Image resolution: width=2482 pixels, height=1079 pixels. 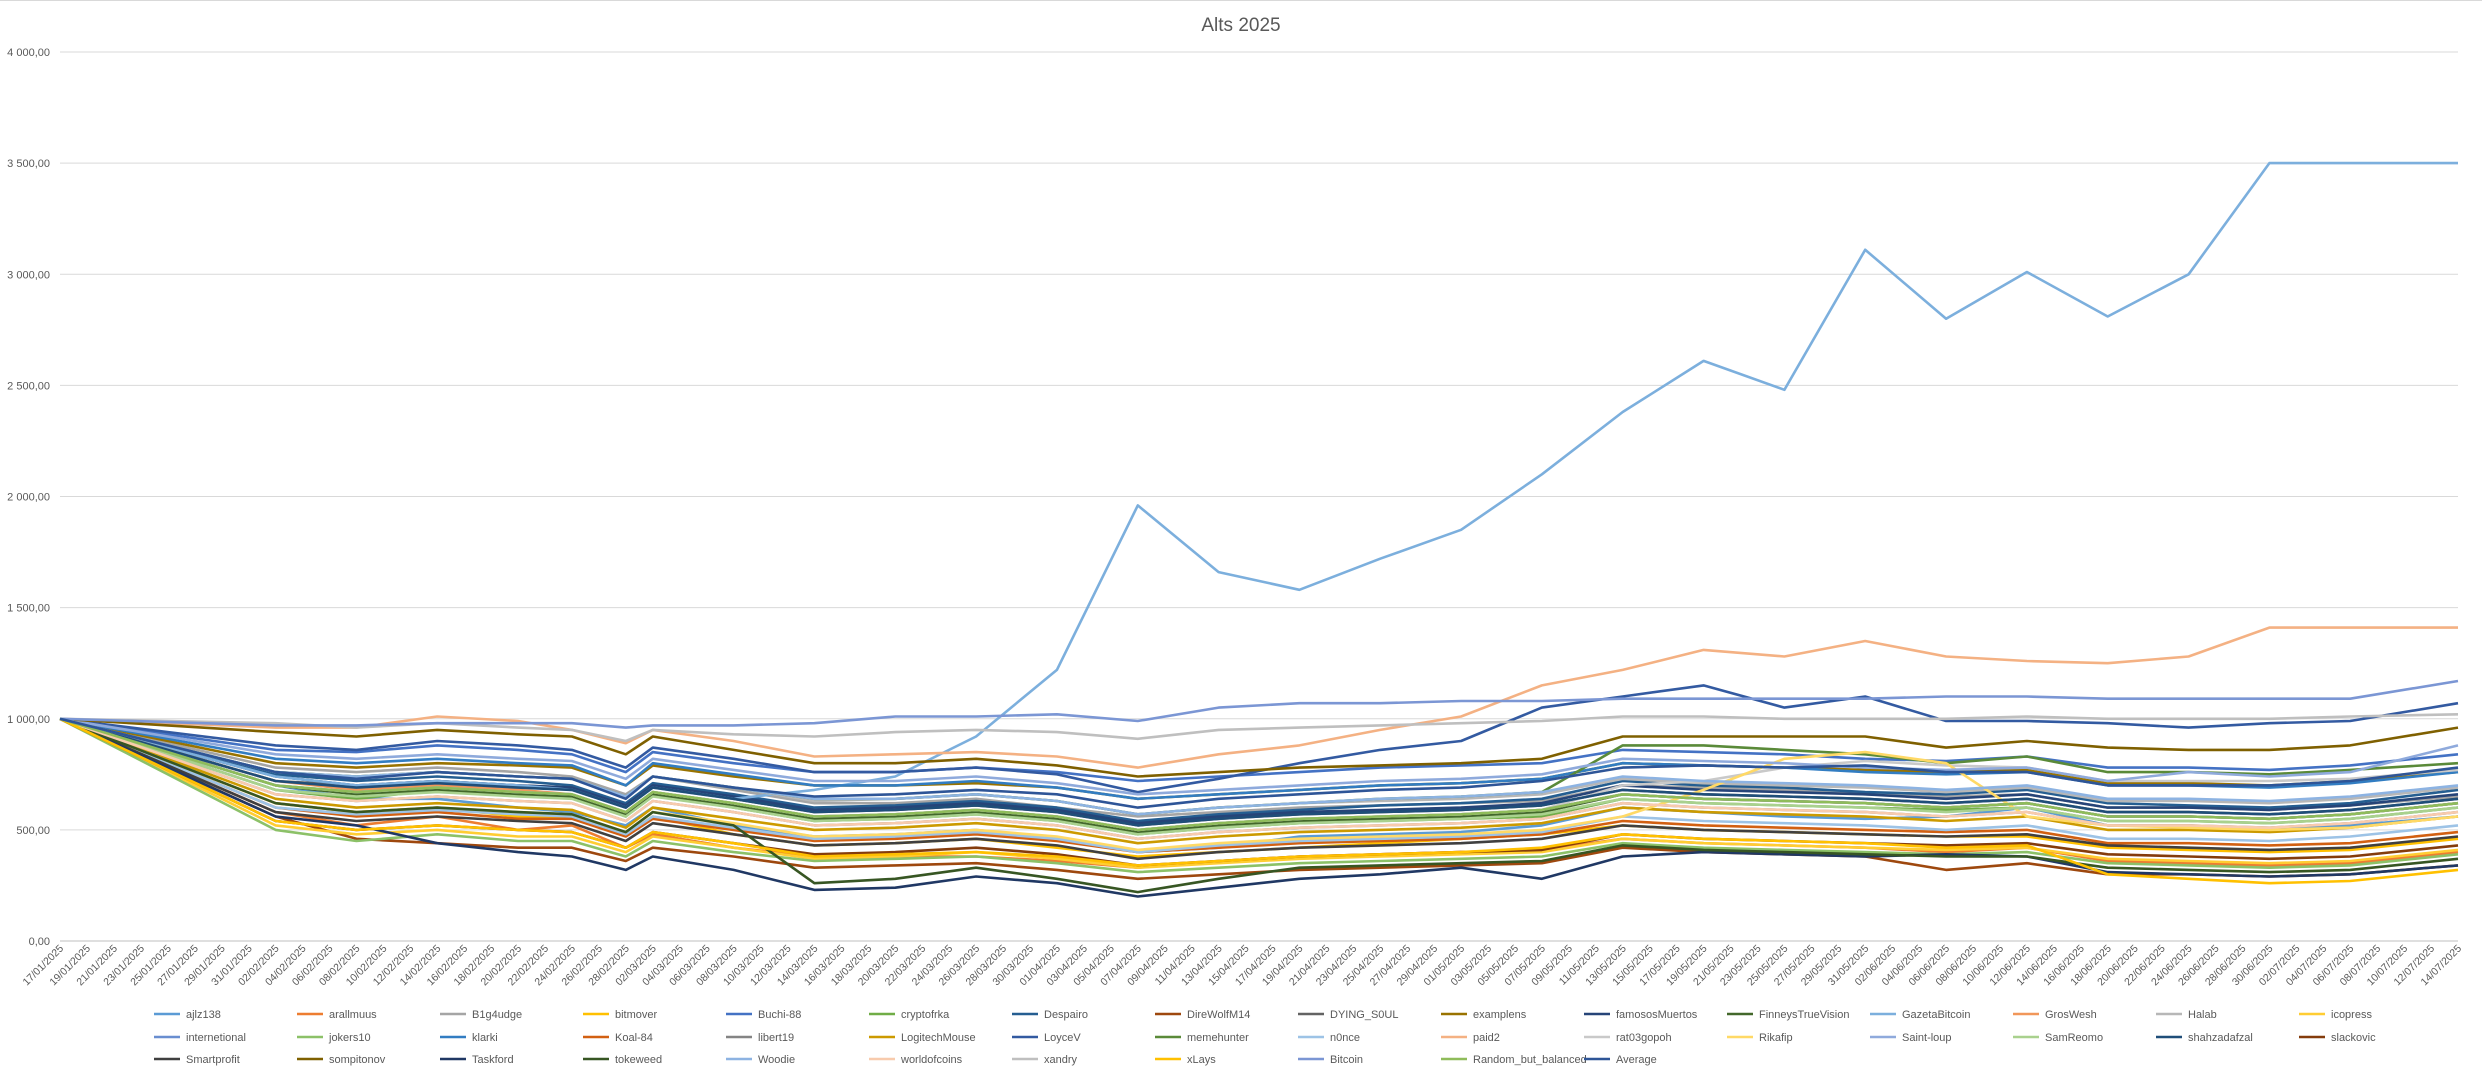 What do you see at coordinates (1500, 1015) in the screenshot?
I see `legend-label: examplens` at bounding box center [1500, 1015].